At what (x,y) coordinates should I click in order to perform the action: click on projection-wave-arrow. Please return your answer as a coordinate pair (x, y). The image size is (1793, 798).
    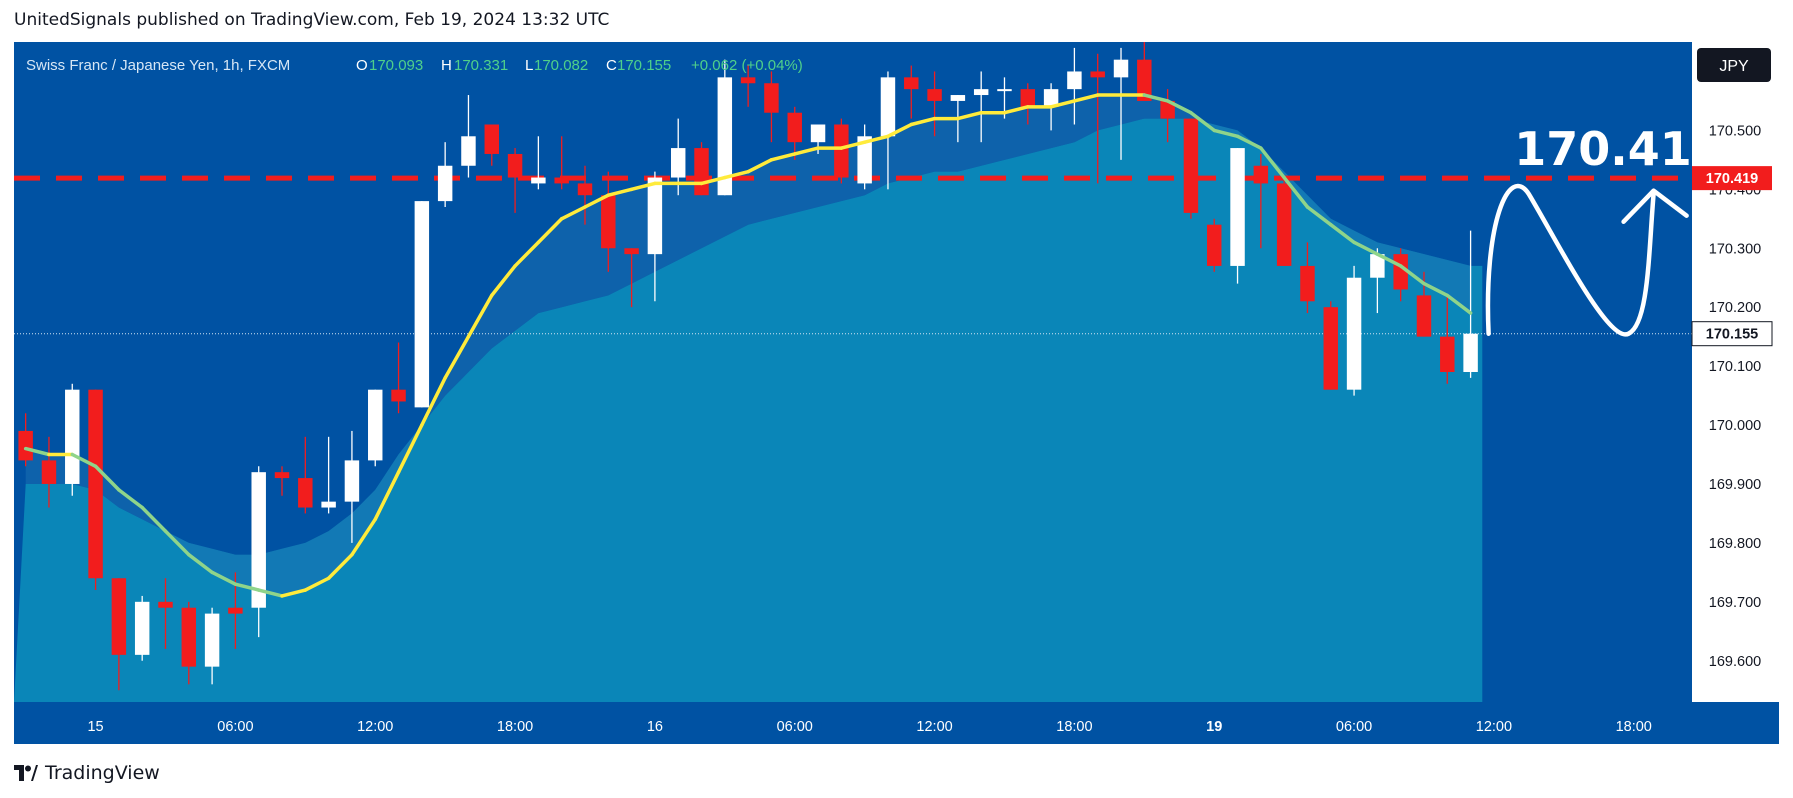
    Looking at the image, I should click on (1570, 260).